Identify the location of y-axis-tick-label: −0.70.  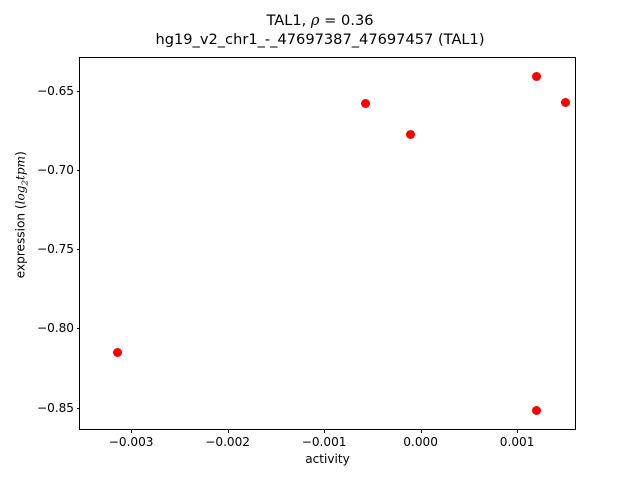
(55, 169).